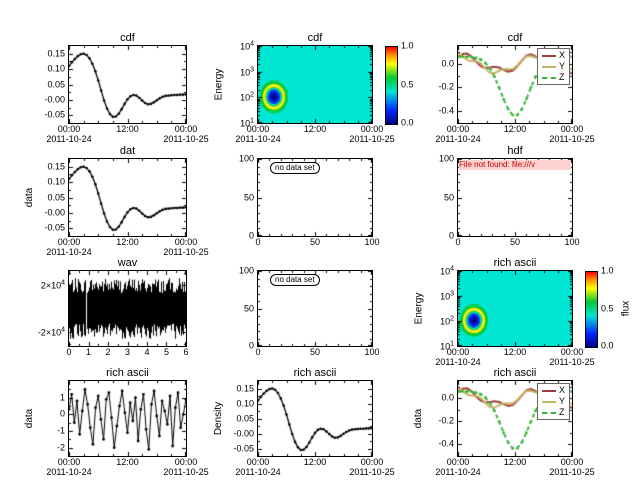  I want to click on legend-item-label: Z, so click(561, 77).